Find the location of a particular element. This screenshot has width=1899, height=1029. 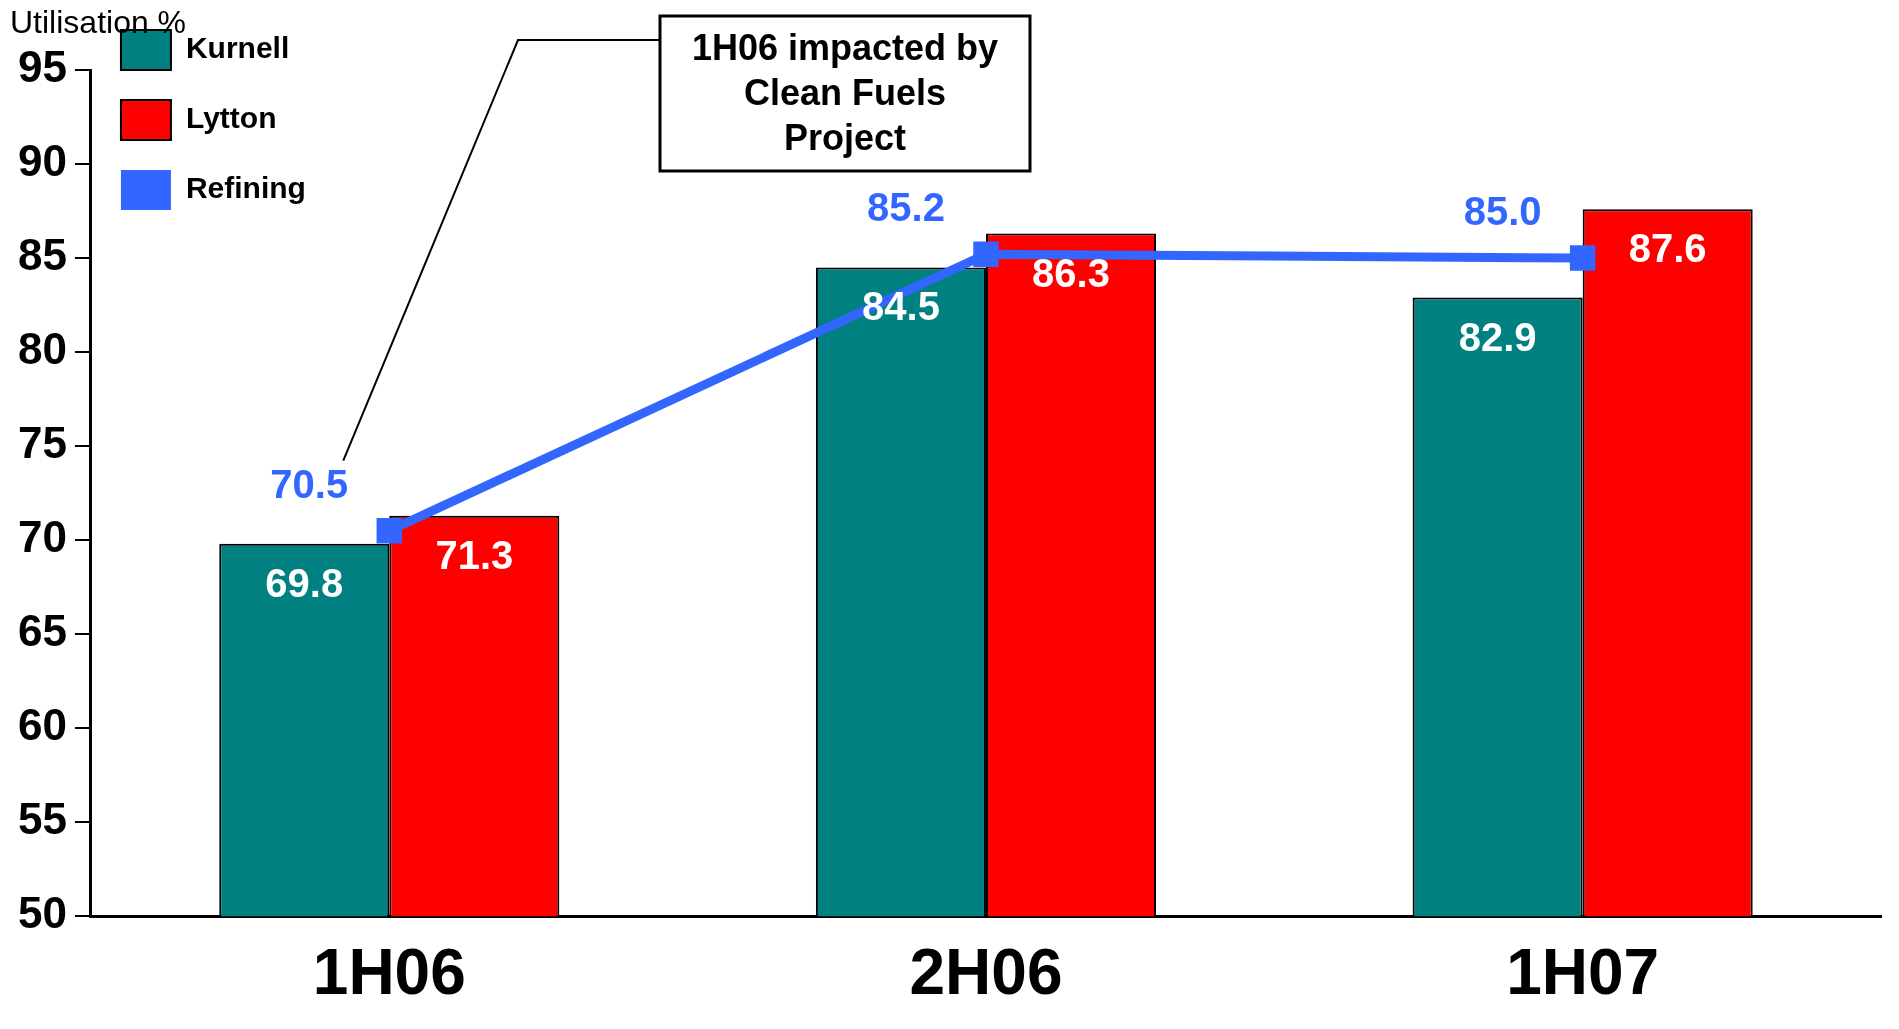

annotation: 1H06 impacted by Clean Fuels Project is located at coordinates (845, 92).